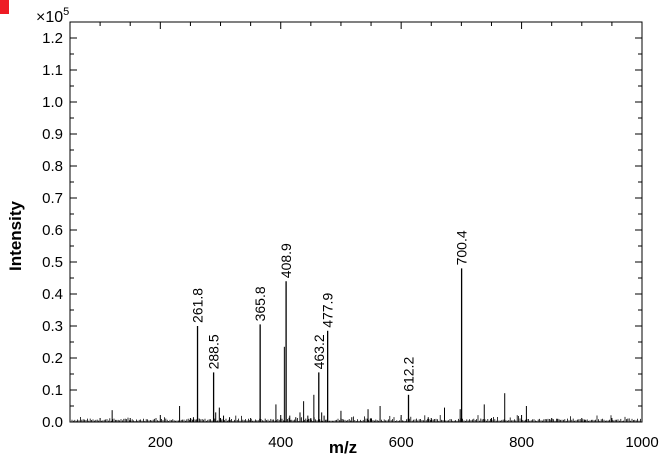 The image size is (671, 456). I want to click on y-tick-label: 0.5, so click(52, 262).